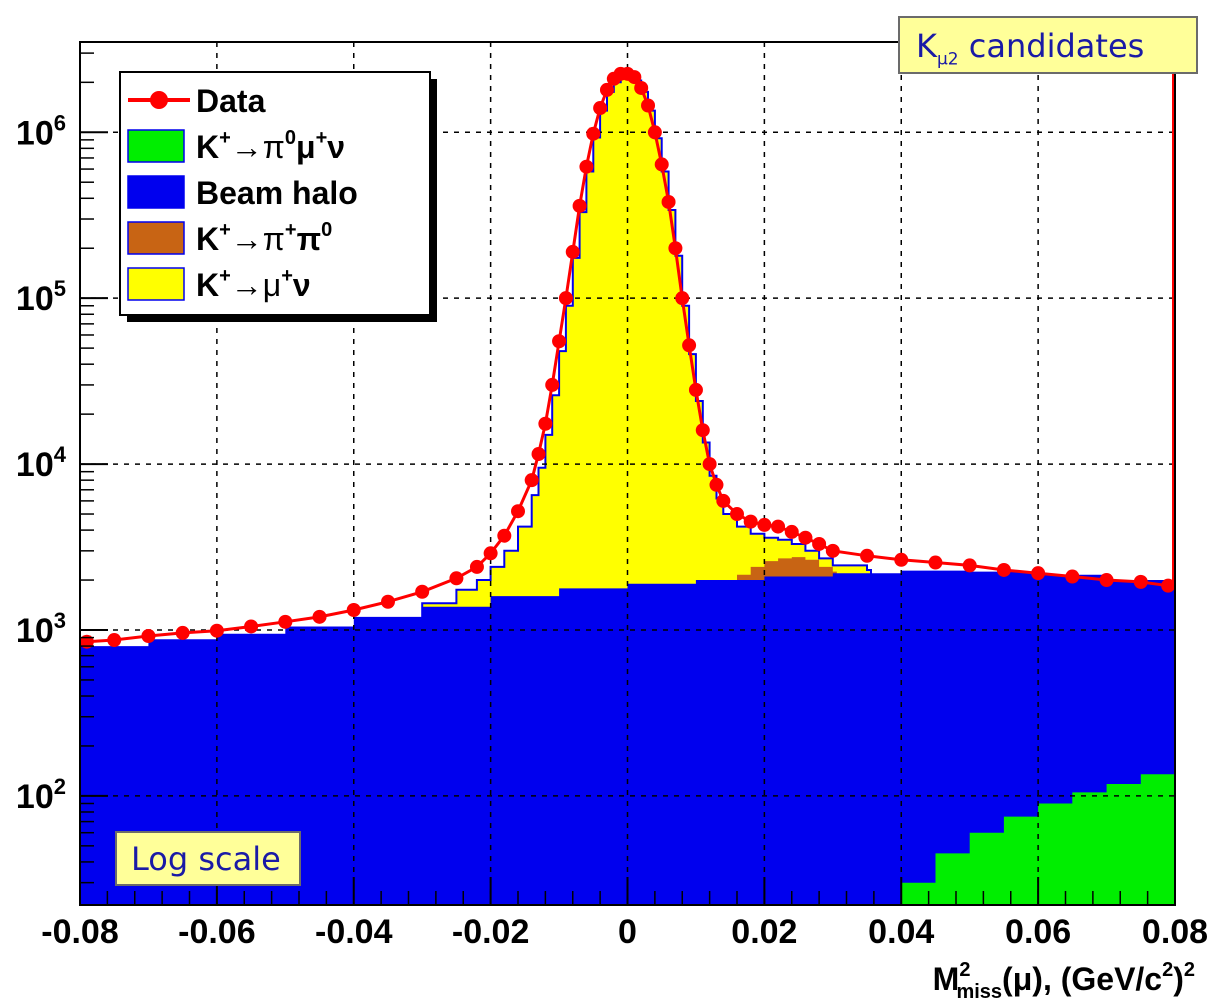 Image resolution: width=1217 pixels, height=1003 pixels. I want to click on legend-entry-data: Data, so click(197, 101).